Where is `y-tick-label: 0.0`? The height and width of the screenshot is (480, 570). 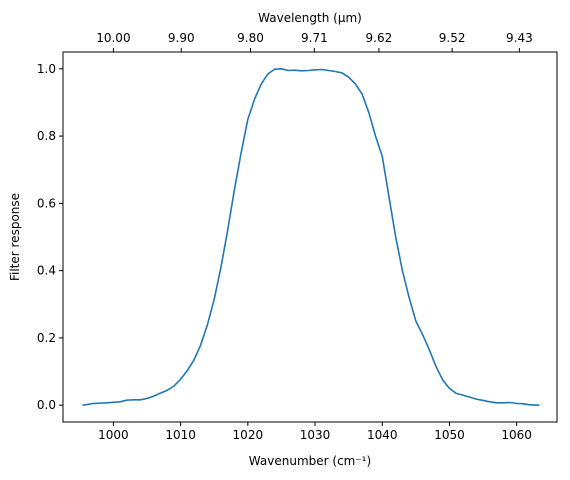
y-tick-label: 0.0 is located at coordinates (46, 405).